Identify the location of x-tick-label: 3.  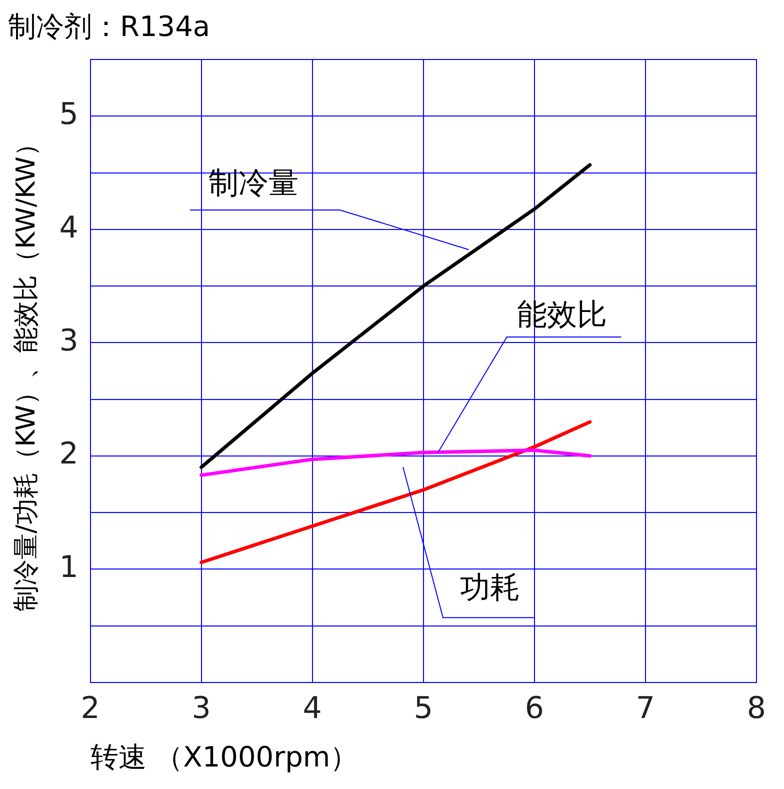
(201, 708).